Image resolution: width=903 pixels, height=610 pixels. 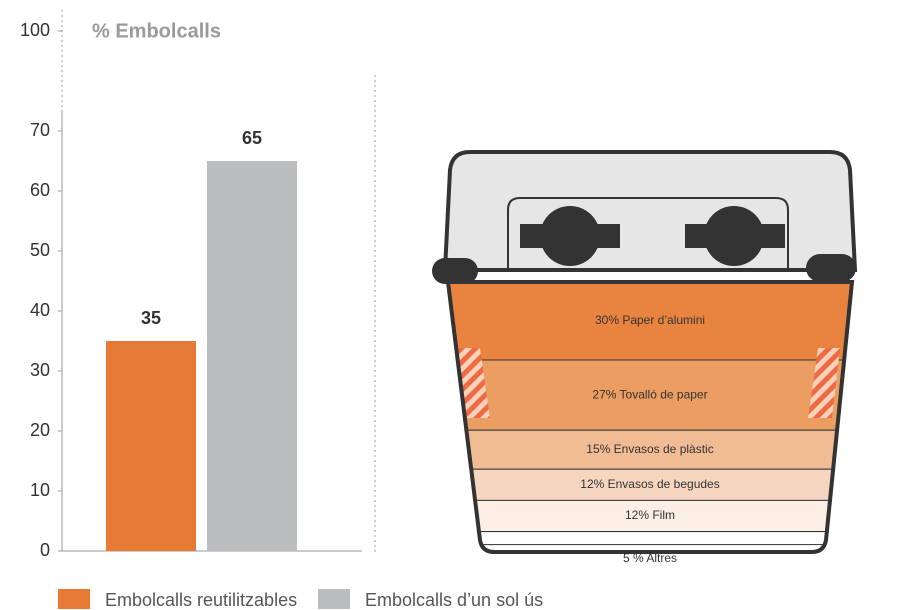 I want to click on y-tick-label: 0, so click(x=45, y=550).